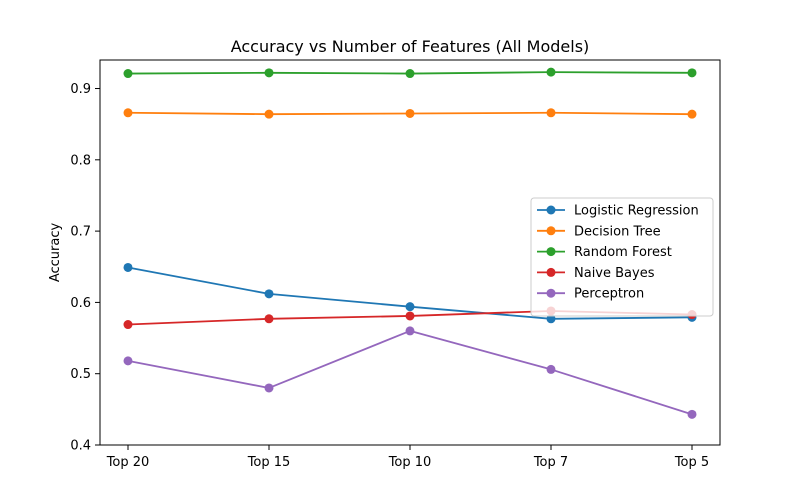 The image size is (800, 500). Describe the element at coordinates (80, 160) in the screenshot. I see `y-tick-label: 0.8` at that location.